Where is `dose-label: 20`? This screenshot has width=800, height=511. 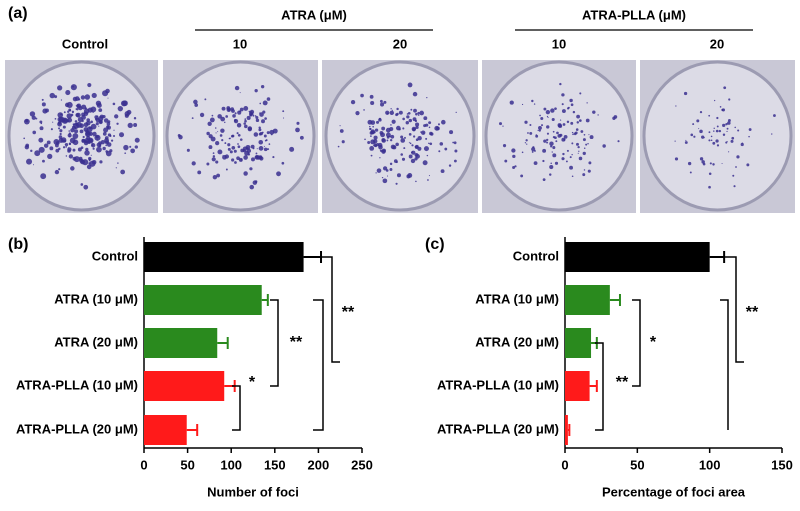
dose-label: 20 is located at coordinates (717, 43).